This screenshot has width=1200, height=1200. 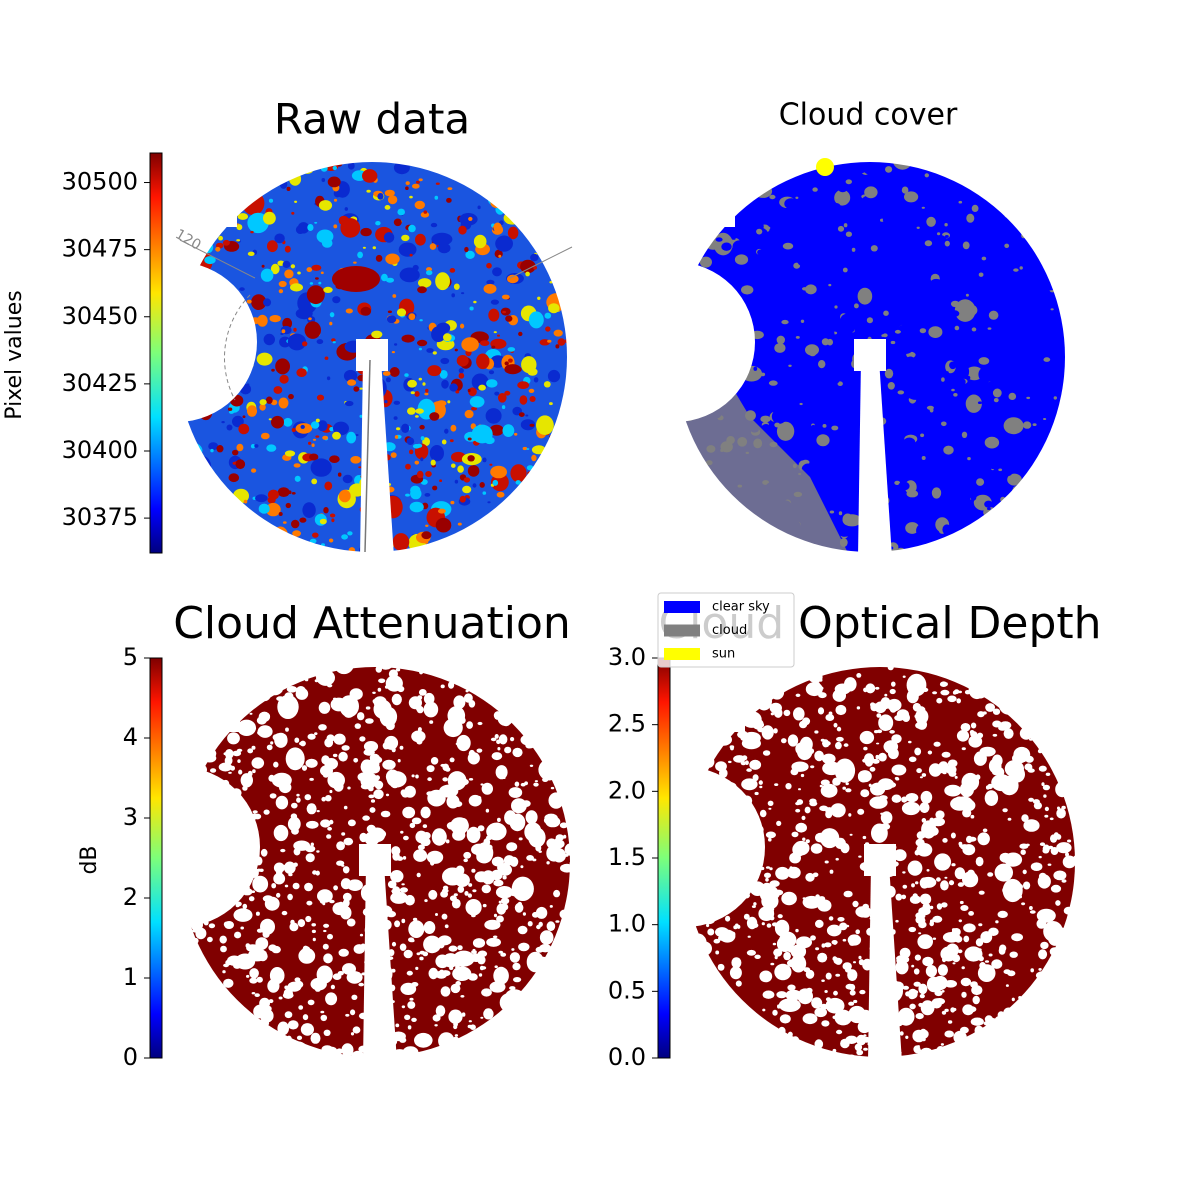 What do you see at coordinates (100, 182) in the screenshot?
I see `colorbar-tick-label: 30500` at bounding box center [100, 182].